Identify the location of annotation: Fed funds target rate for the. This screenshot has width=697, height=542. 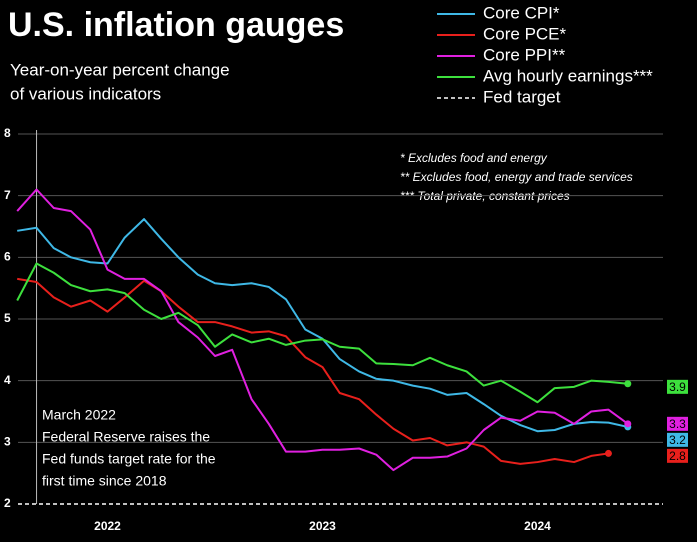
(129, 459).